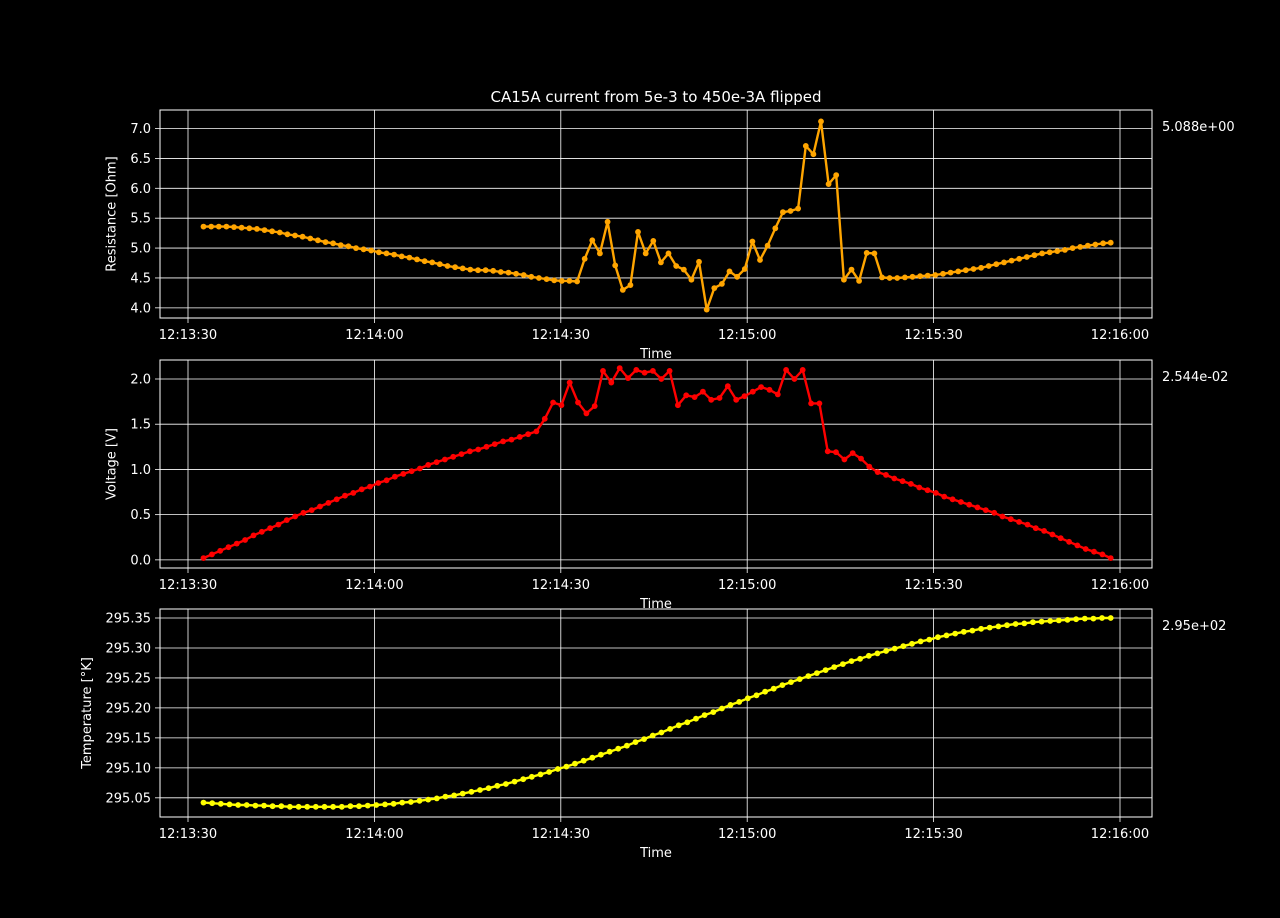 This screenshot has width=1280, height=918. What do you see at coordinates (140, 515) in the screenshot?
I see `y-tick-label: 0.5` at bounding box center [140, 515].